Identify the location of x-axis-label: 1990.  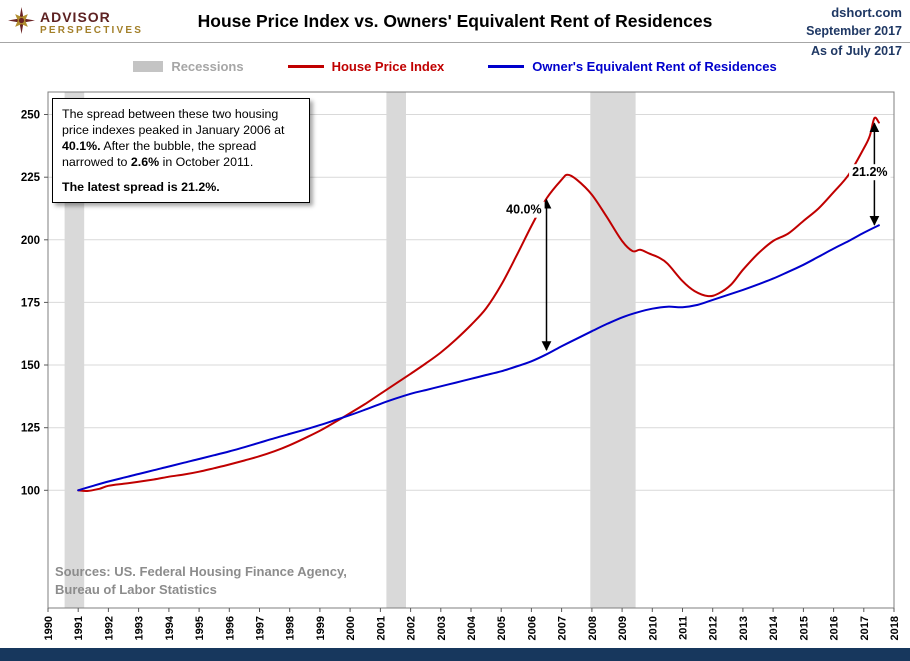
(49, 628).